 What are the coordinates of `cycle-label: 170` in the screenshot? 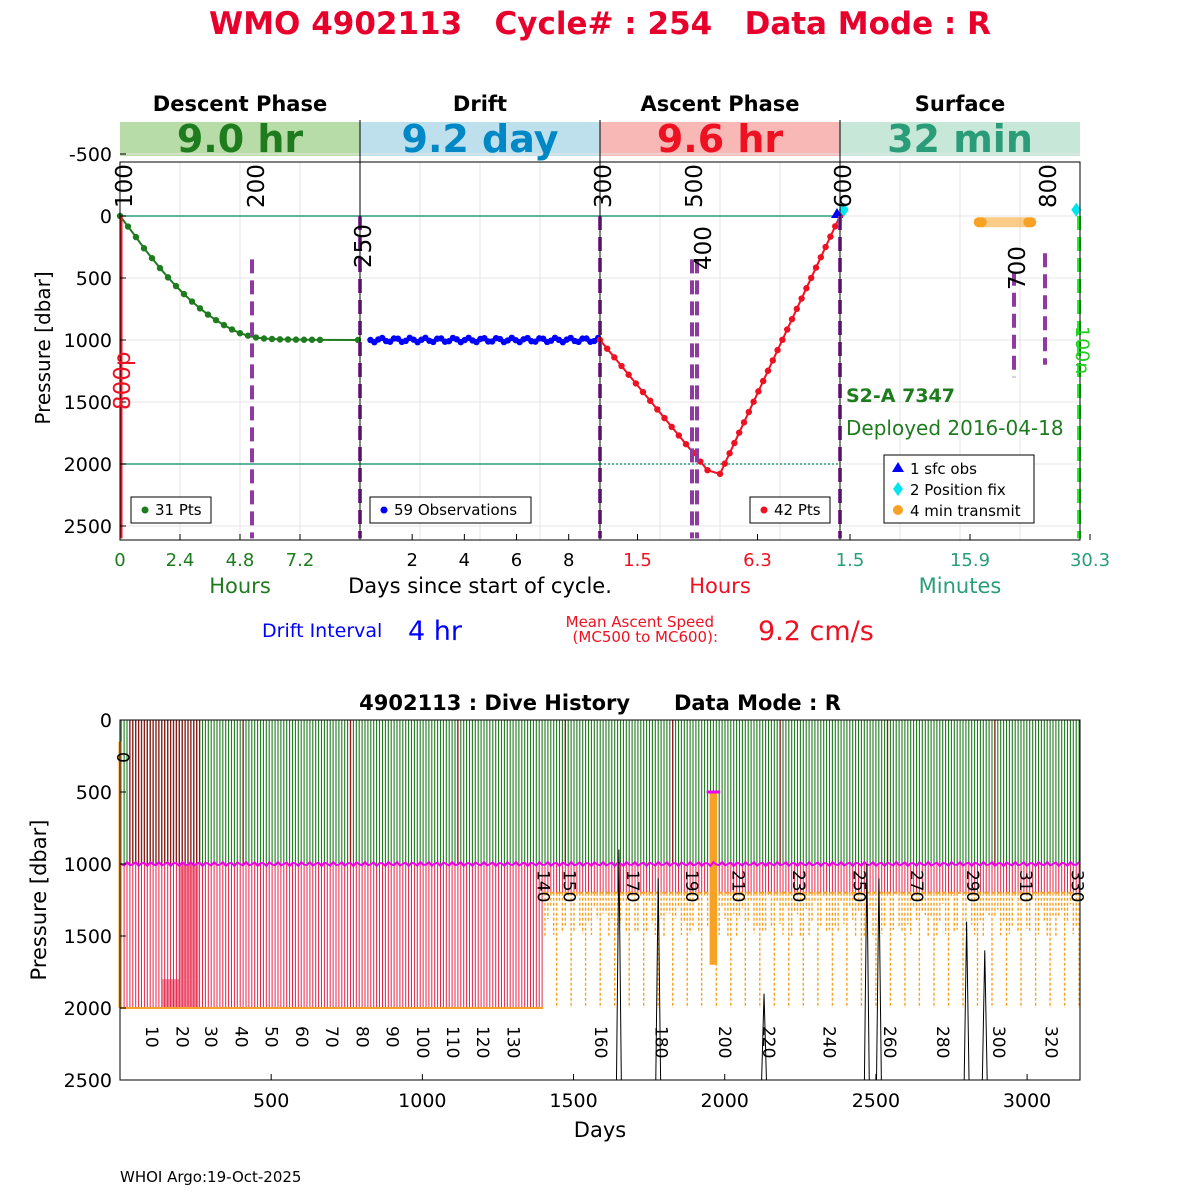 It's located at (632, 886).